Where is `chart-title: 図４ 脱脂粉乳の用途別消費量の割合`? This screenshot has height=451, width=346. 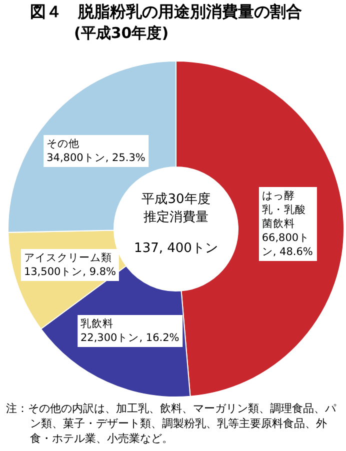
chart-title: 図４ 脱脂粉乳の用途別消費量の割合 is located at coordinates (166, 12).